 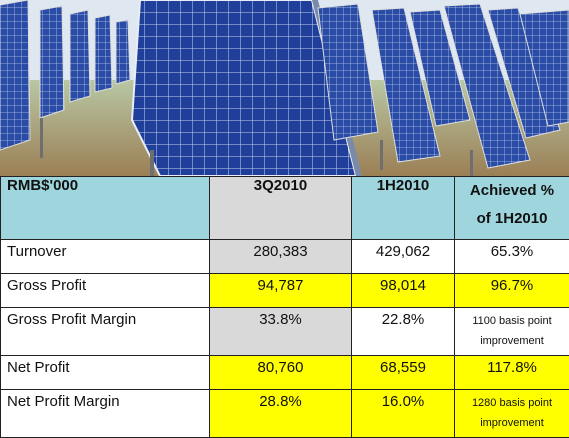 I want to click on table-row: Gross Profit 94,787 98,014 96.7%, so click(x=285, y=291).